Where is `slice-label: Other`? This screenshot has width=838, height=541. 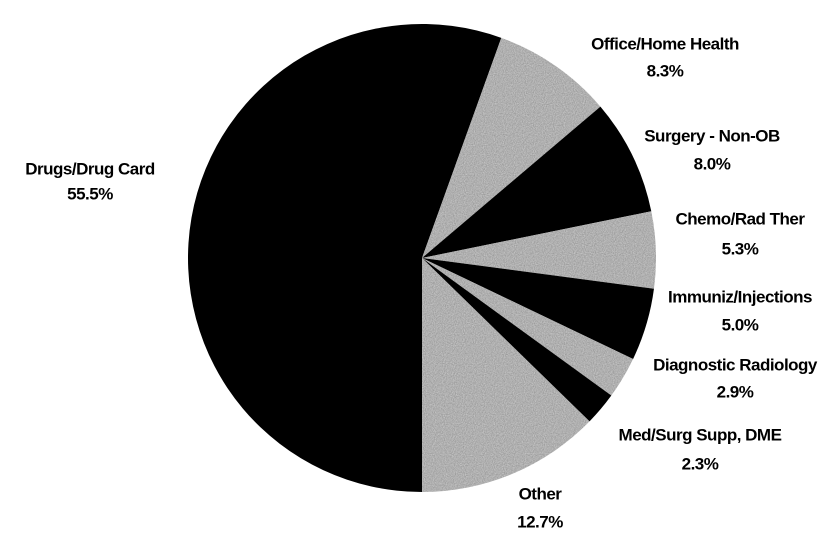
slice-label: Other is located at coordinates (541, 493).